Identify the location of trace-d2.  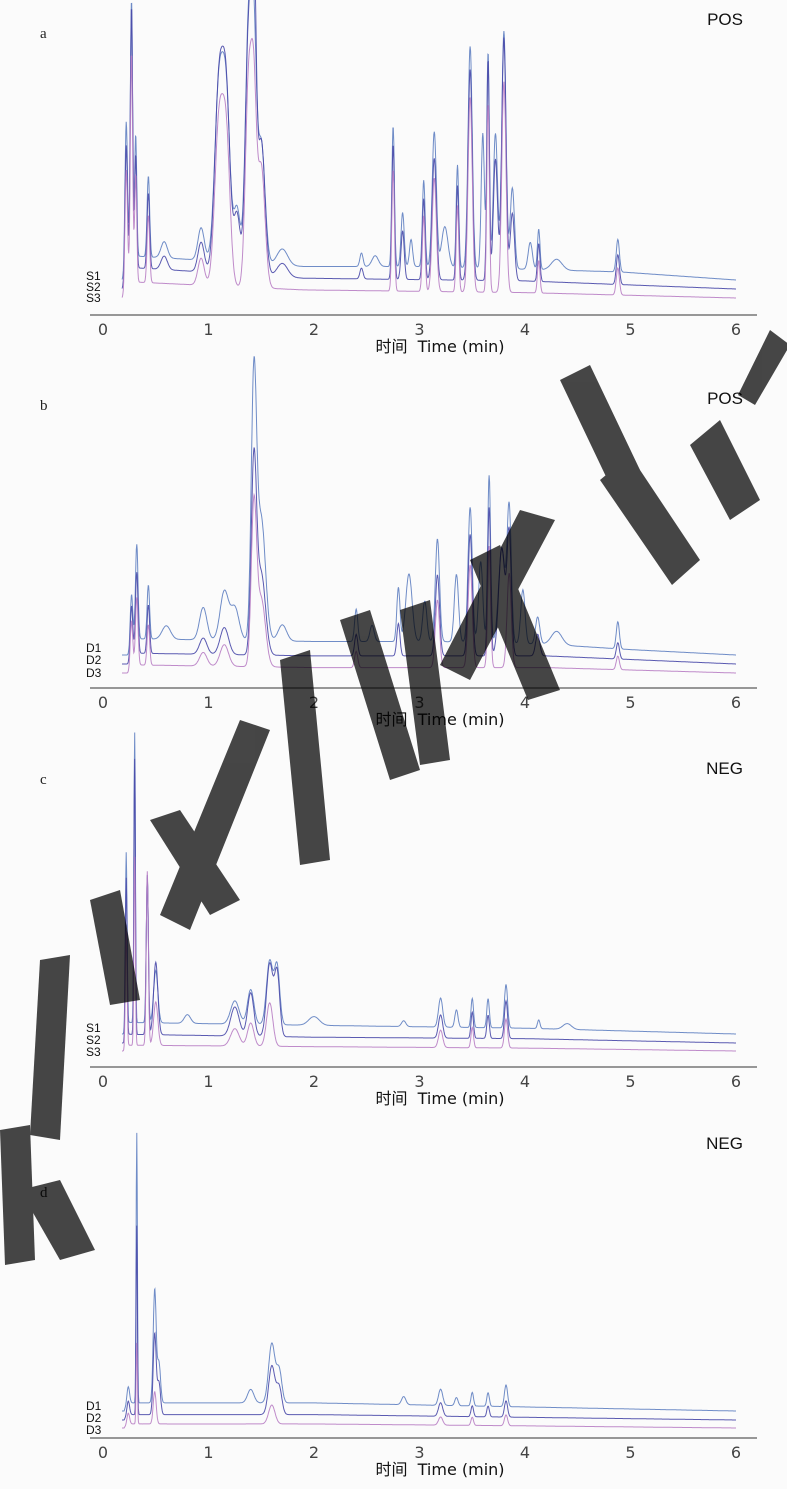
(429, 1323).